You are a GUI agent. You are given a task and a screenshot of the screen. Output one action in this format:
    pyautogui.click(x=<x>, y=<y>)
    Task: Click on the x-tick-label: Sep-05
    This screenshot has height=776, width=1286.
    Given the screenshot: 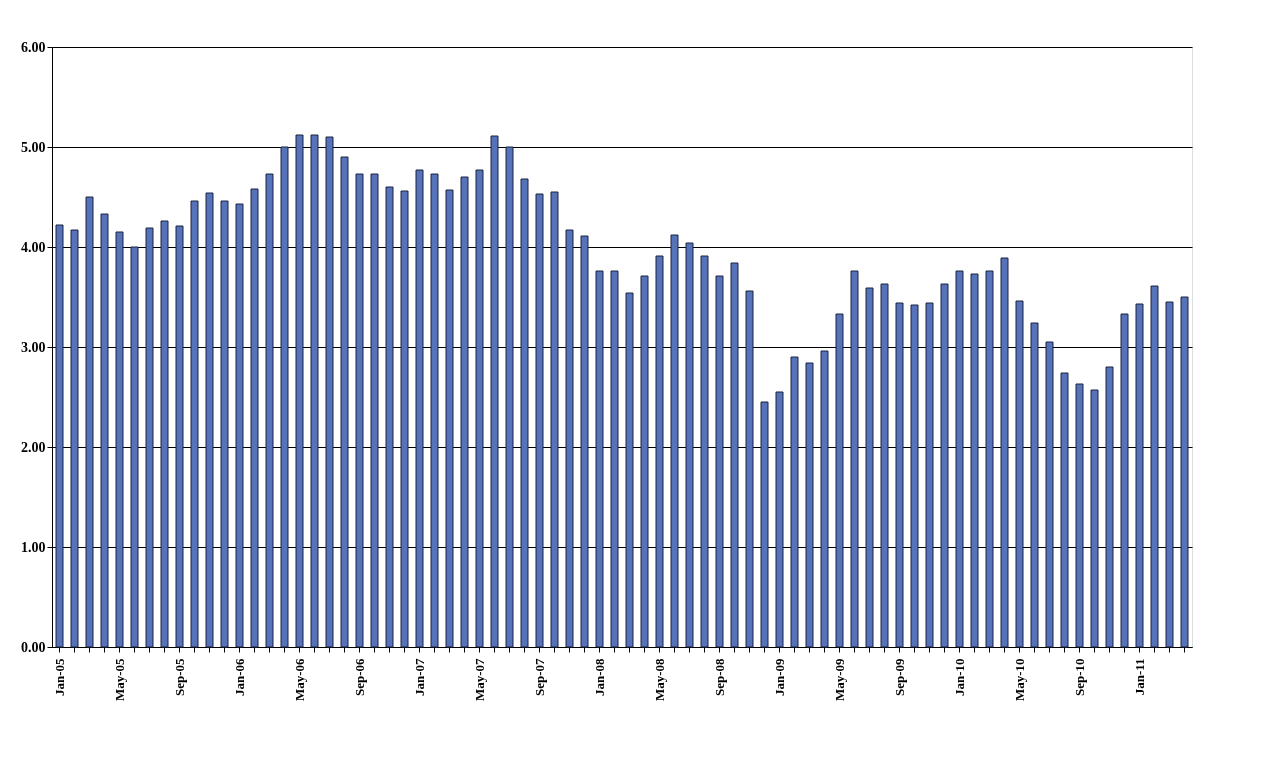 What is the action you would take?
    pyautogui.click(x=179, y=677)
    